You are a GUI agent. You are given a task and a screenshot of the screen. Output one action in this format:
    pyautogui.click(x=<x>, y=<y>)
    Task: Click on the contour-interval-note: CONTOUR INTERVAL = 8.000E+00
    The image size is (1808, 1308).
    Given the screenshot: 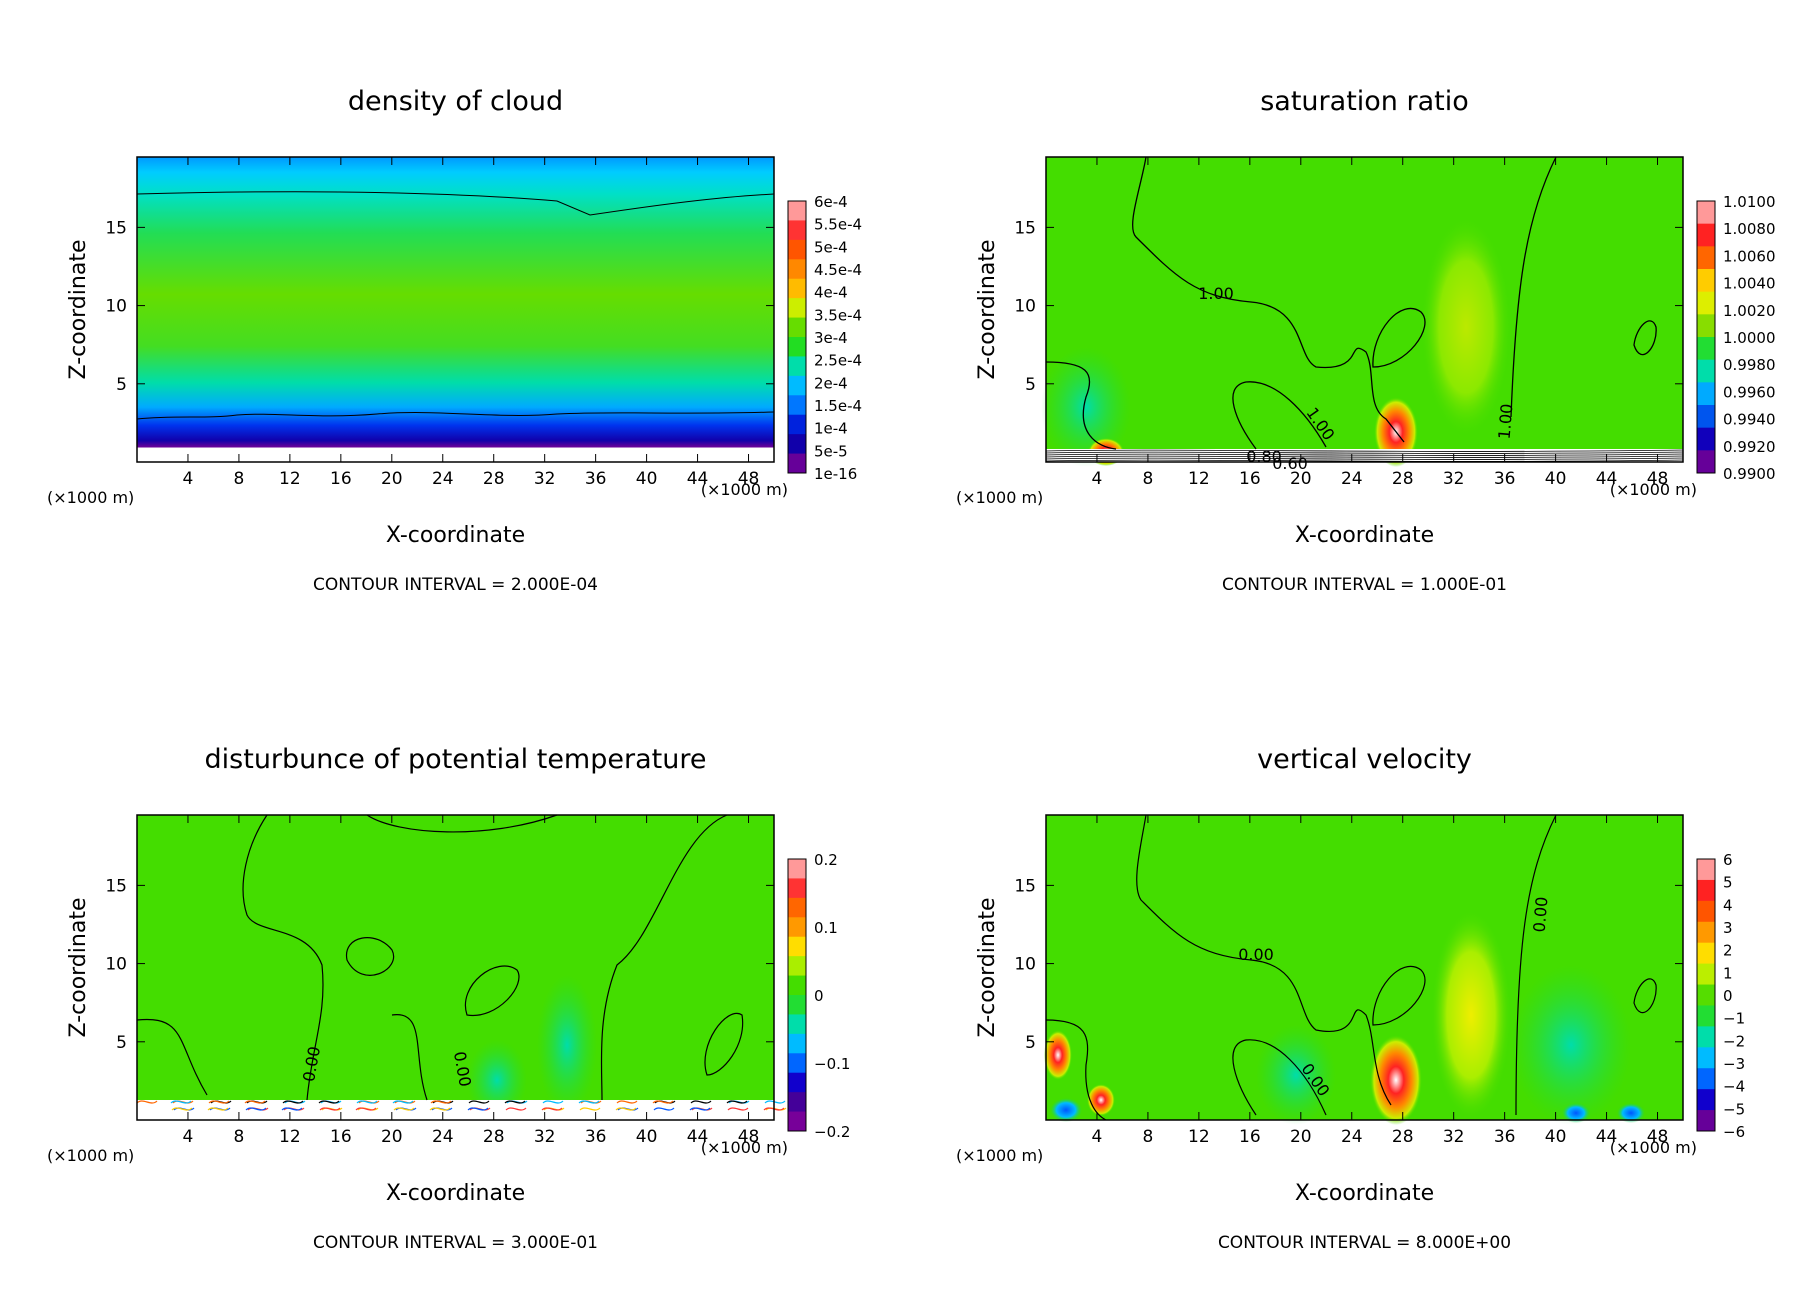 What is the action you would take?
    pyautogui.click(x=1364, y=1243)
    